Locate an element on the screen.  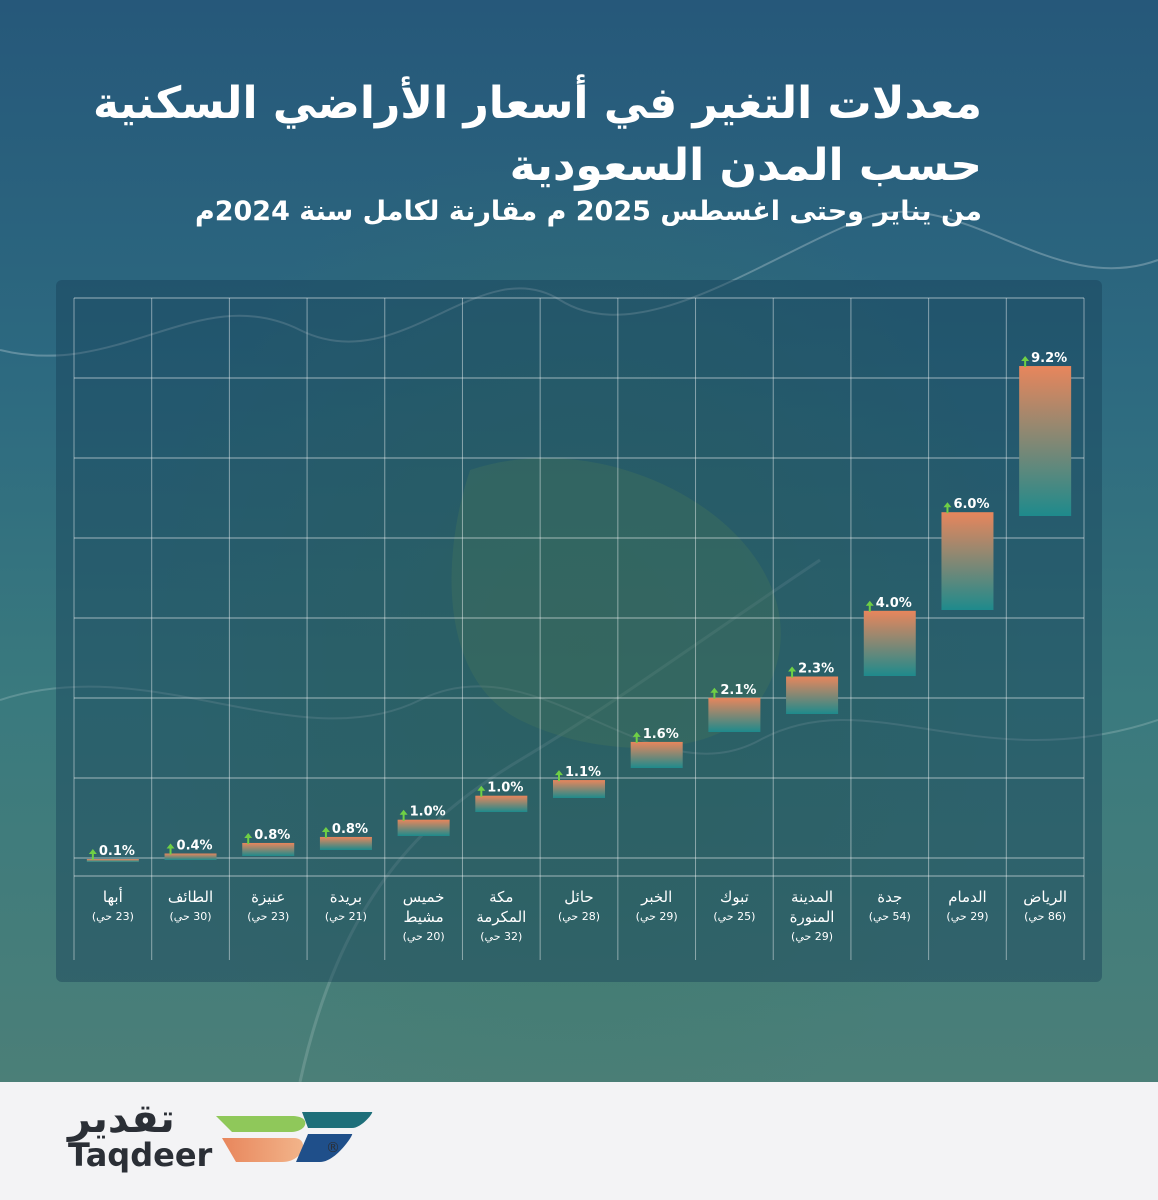
category-name: الخبر is located at coordinates (657, 897).